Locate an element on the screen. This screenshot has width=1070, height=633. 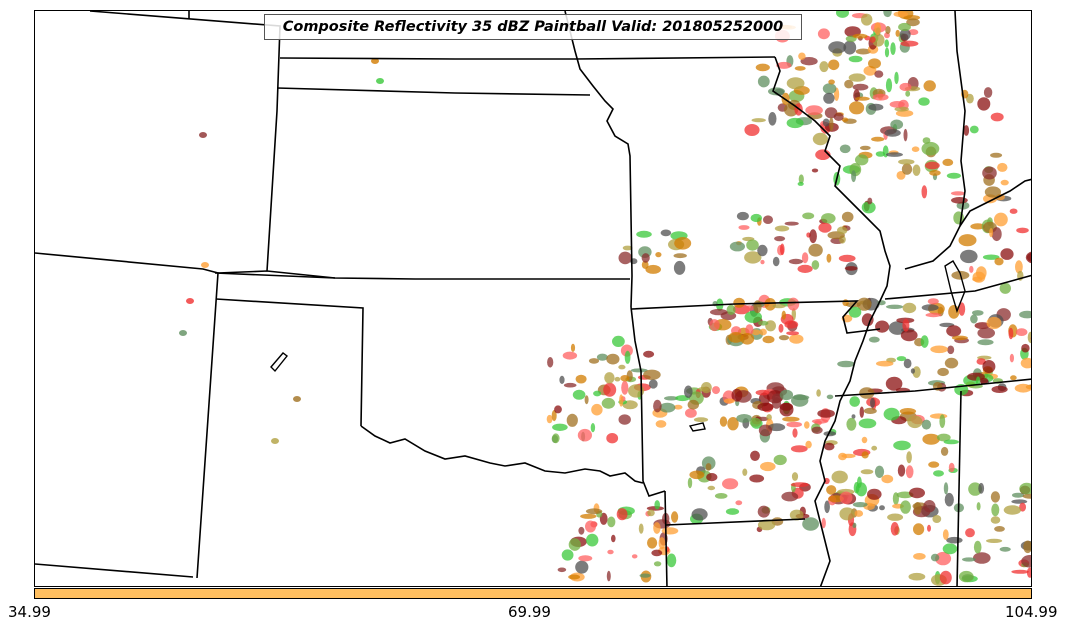
colorbar is located at coordinates (533, 593).